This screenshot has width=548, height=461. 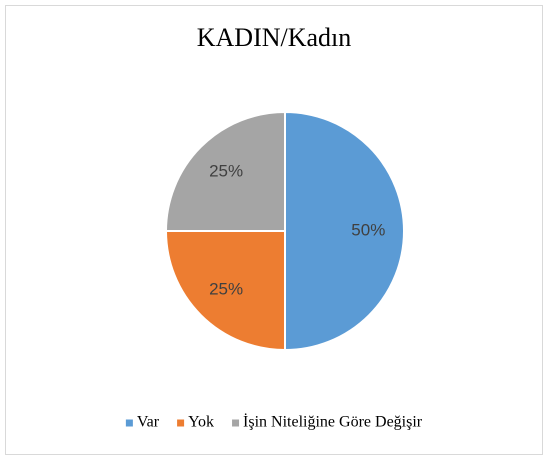 I want to click on legend-label: Var, so click(x=148, y=422).